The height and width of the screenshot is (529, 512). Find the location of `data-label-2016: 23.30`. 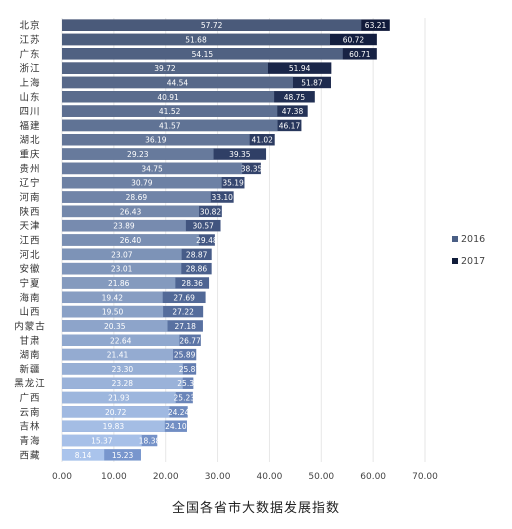

data-label-2016: 23.30 is located at coordinates (123, 369).